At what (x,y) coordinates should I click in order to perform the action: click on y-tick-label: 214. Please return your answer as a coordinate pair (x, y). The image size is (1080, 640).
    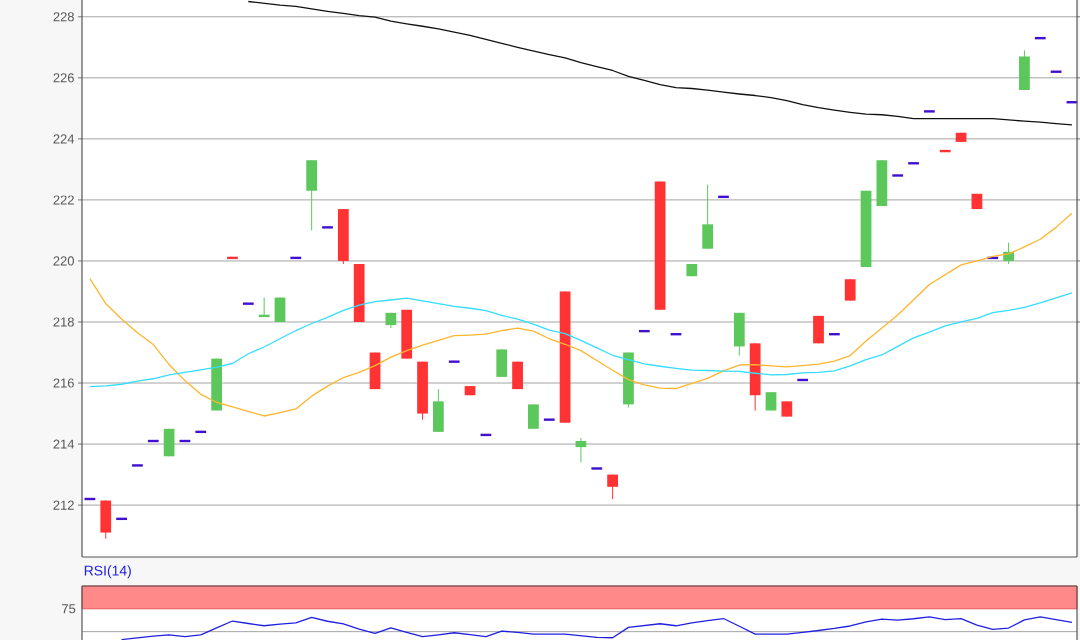
    Looking at the image, I should click on (64, 444).